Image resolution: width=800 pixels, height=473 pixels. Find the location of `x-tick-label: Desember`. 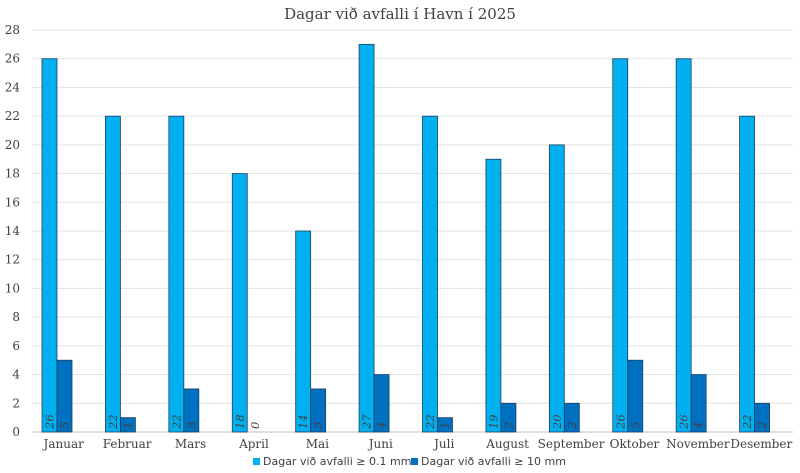

x-tick-label: Desember is located at coordinates (761, 444).